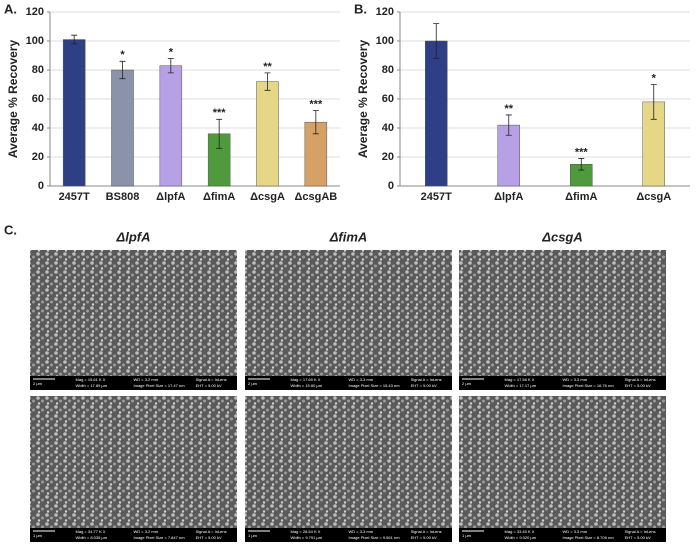 The height and width of the screenshot is (548, 696). Describe the element at coordinates (91, 531) in the screenshot. I see `info-text: Mag = 34.77 K X` at that location.